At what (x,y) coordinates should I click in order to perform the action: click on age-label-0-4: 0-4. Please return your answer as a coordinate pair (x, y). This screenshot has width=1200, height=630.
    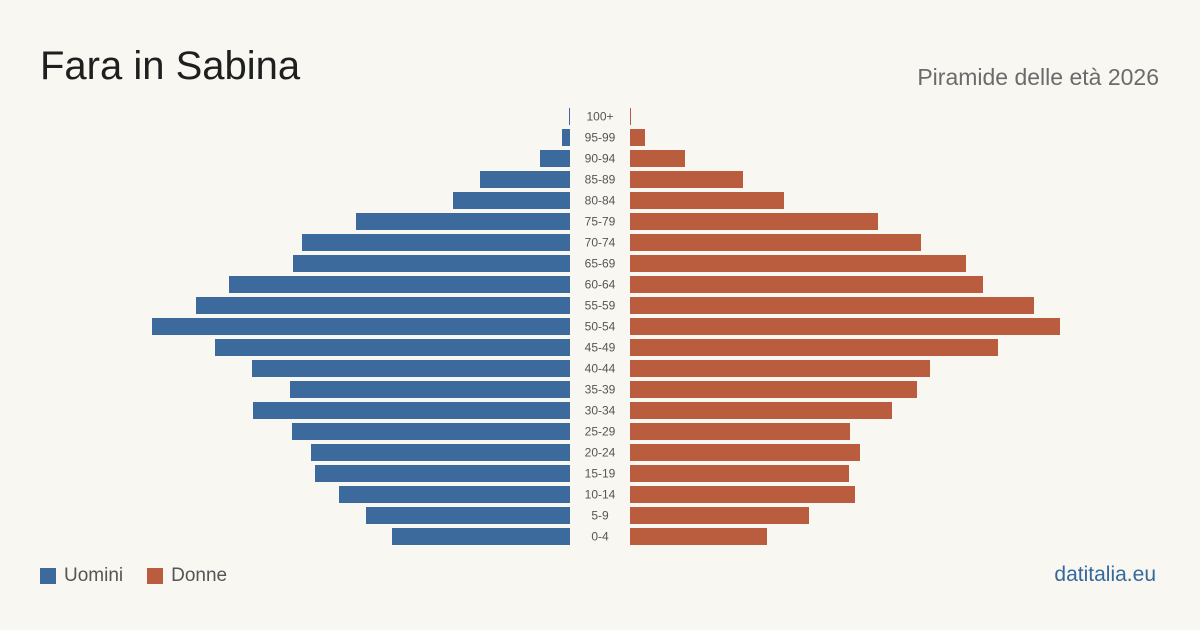
    Looking at the image, I should click on (600, 537).